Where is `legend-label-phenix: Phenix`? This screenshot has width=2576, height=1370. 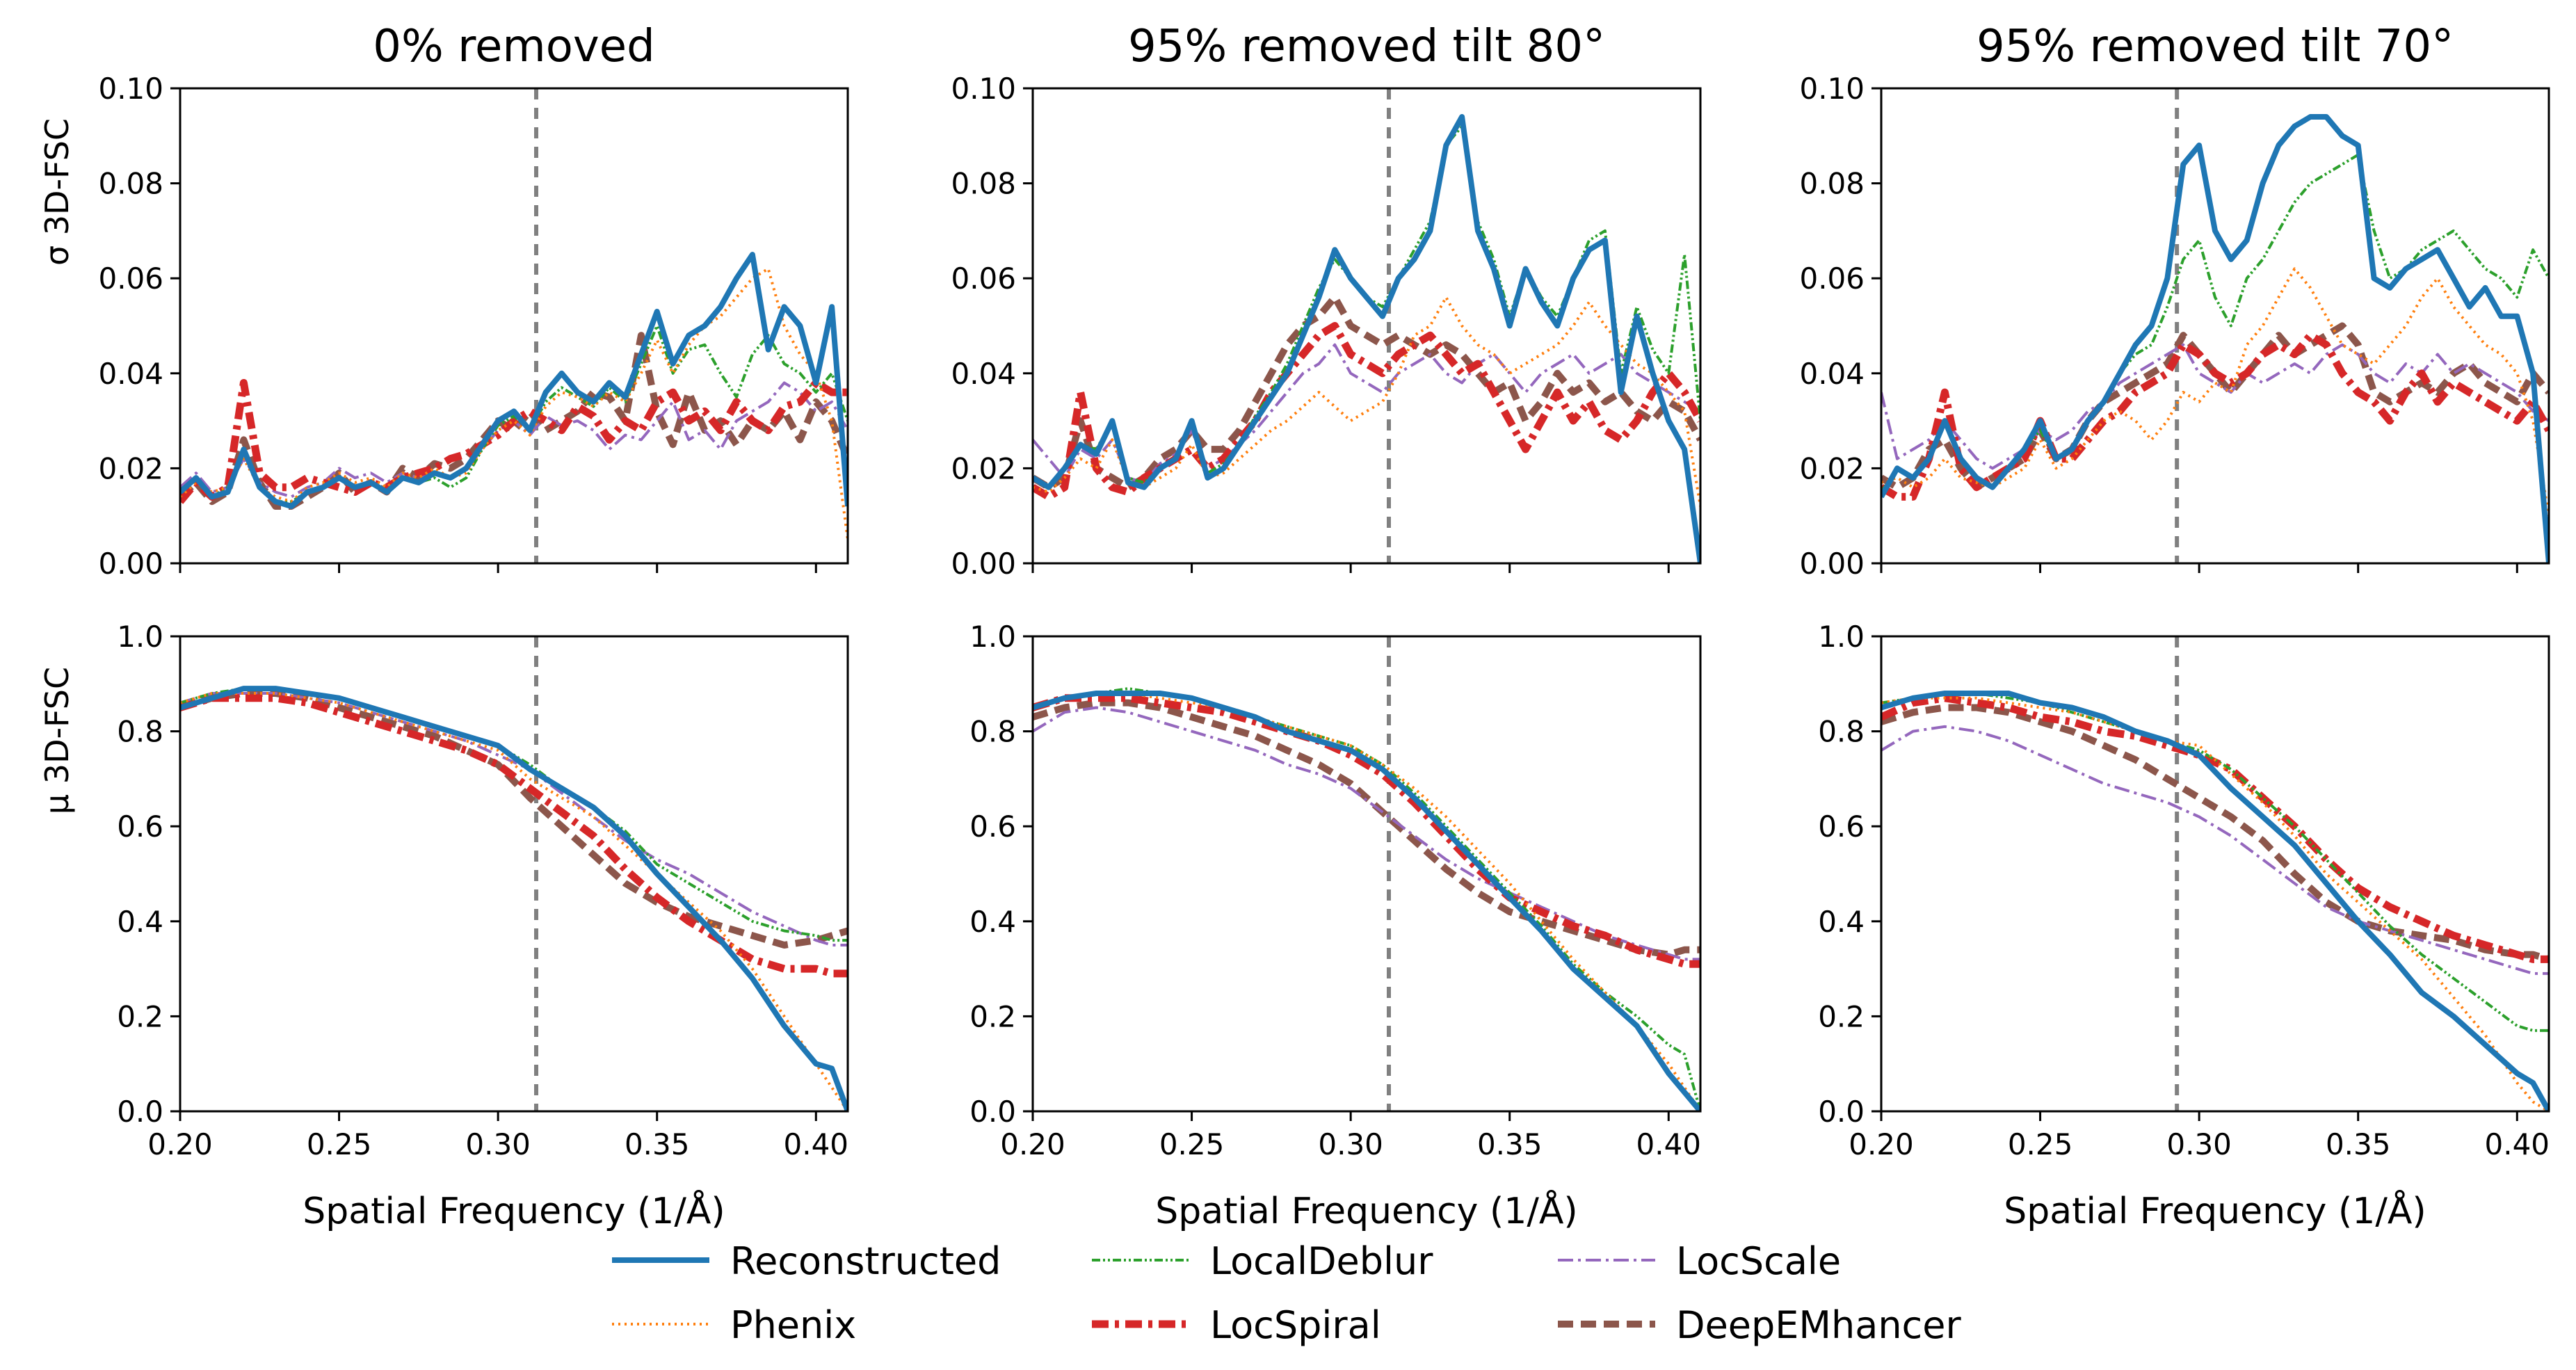
legend-label-phenix: Phenix is located at coordinates (793, 1325).